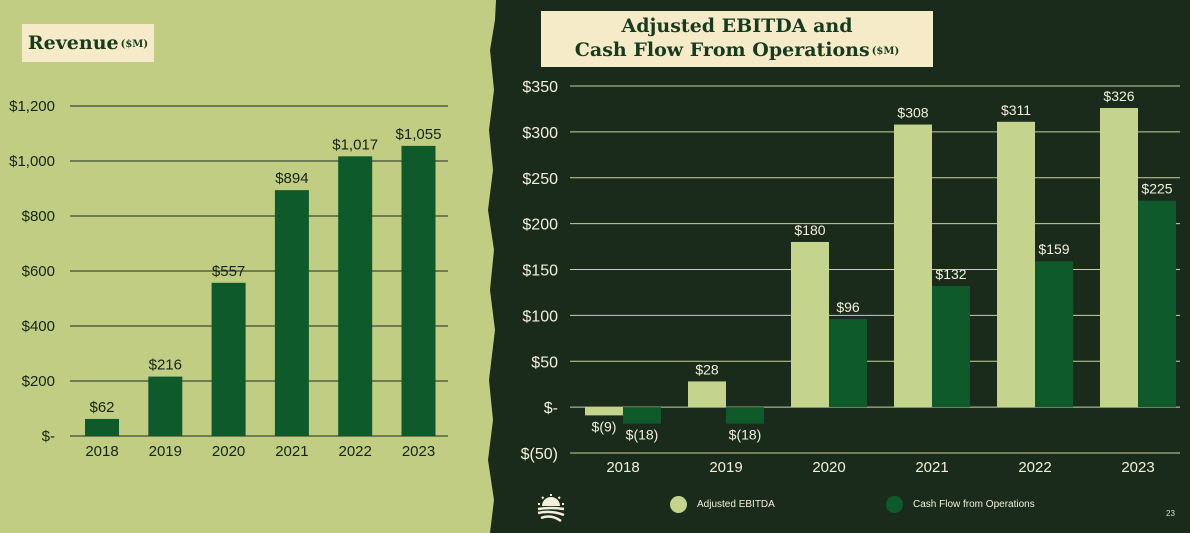 This screenshot has width=1190, height=533. What do you see at coordinates (1156, 189) in the screenshot?
I see `data-label: $225` at bounding box center [1156, 189].